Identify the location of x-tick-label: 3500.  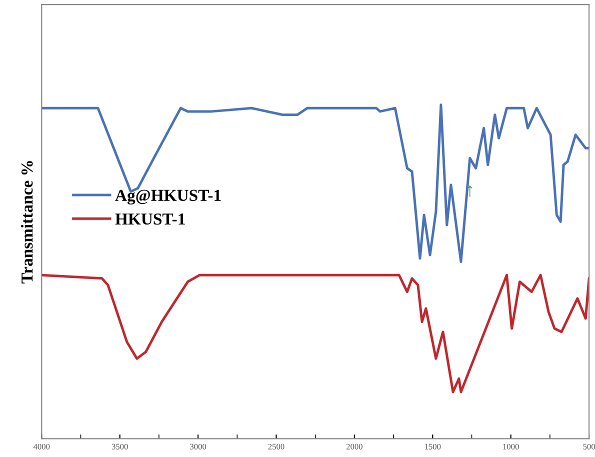
(120, 447).